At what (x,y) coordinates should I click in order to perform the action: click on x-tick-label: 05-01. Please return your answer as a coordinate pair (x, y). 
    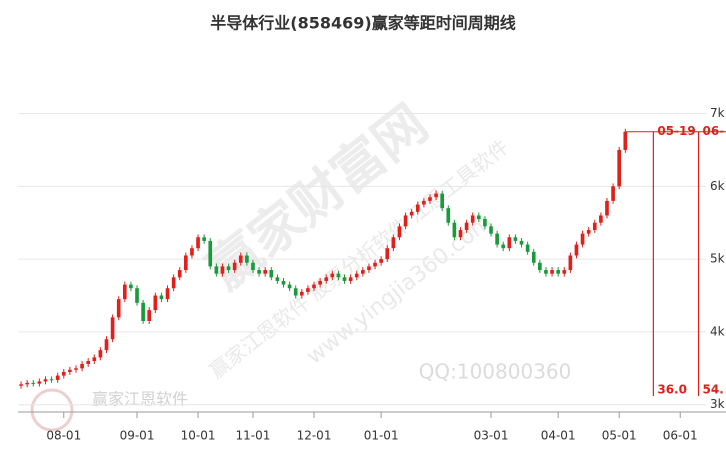
    Looking at the image, I should click on (619, 436).